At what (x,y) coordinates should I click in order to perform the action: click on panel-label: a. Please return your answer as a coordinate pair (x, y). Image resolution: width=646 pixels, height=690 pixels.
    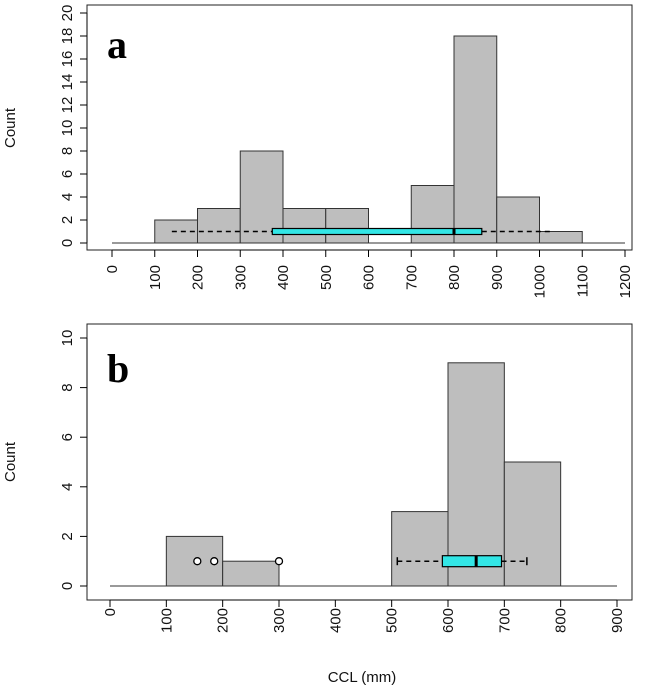
    Looking at the image, I should click on (117, 44).